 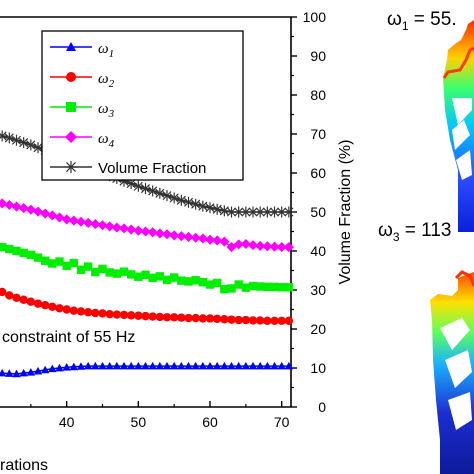 What do you see at coordinates (458, 126) in the screenshot?
I see `mode-shape-top` at bounding box center [458, 126].